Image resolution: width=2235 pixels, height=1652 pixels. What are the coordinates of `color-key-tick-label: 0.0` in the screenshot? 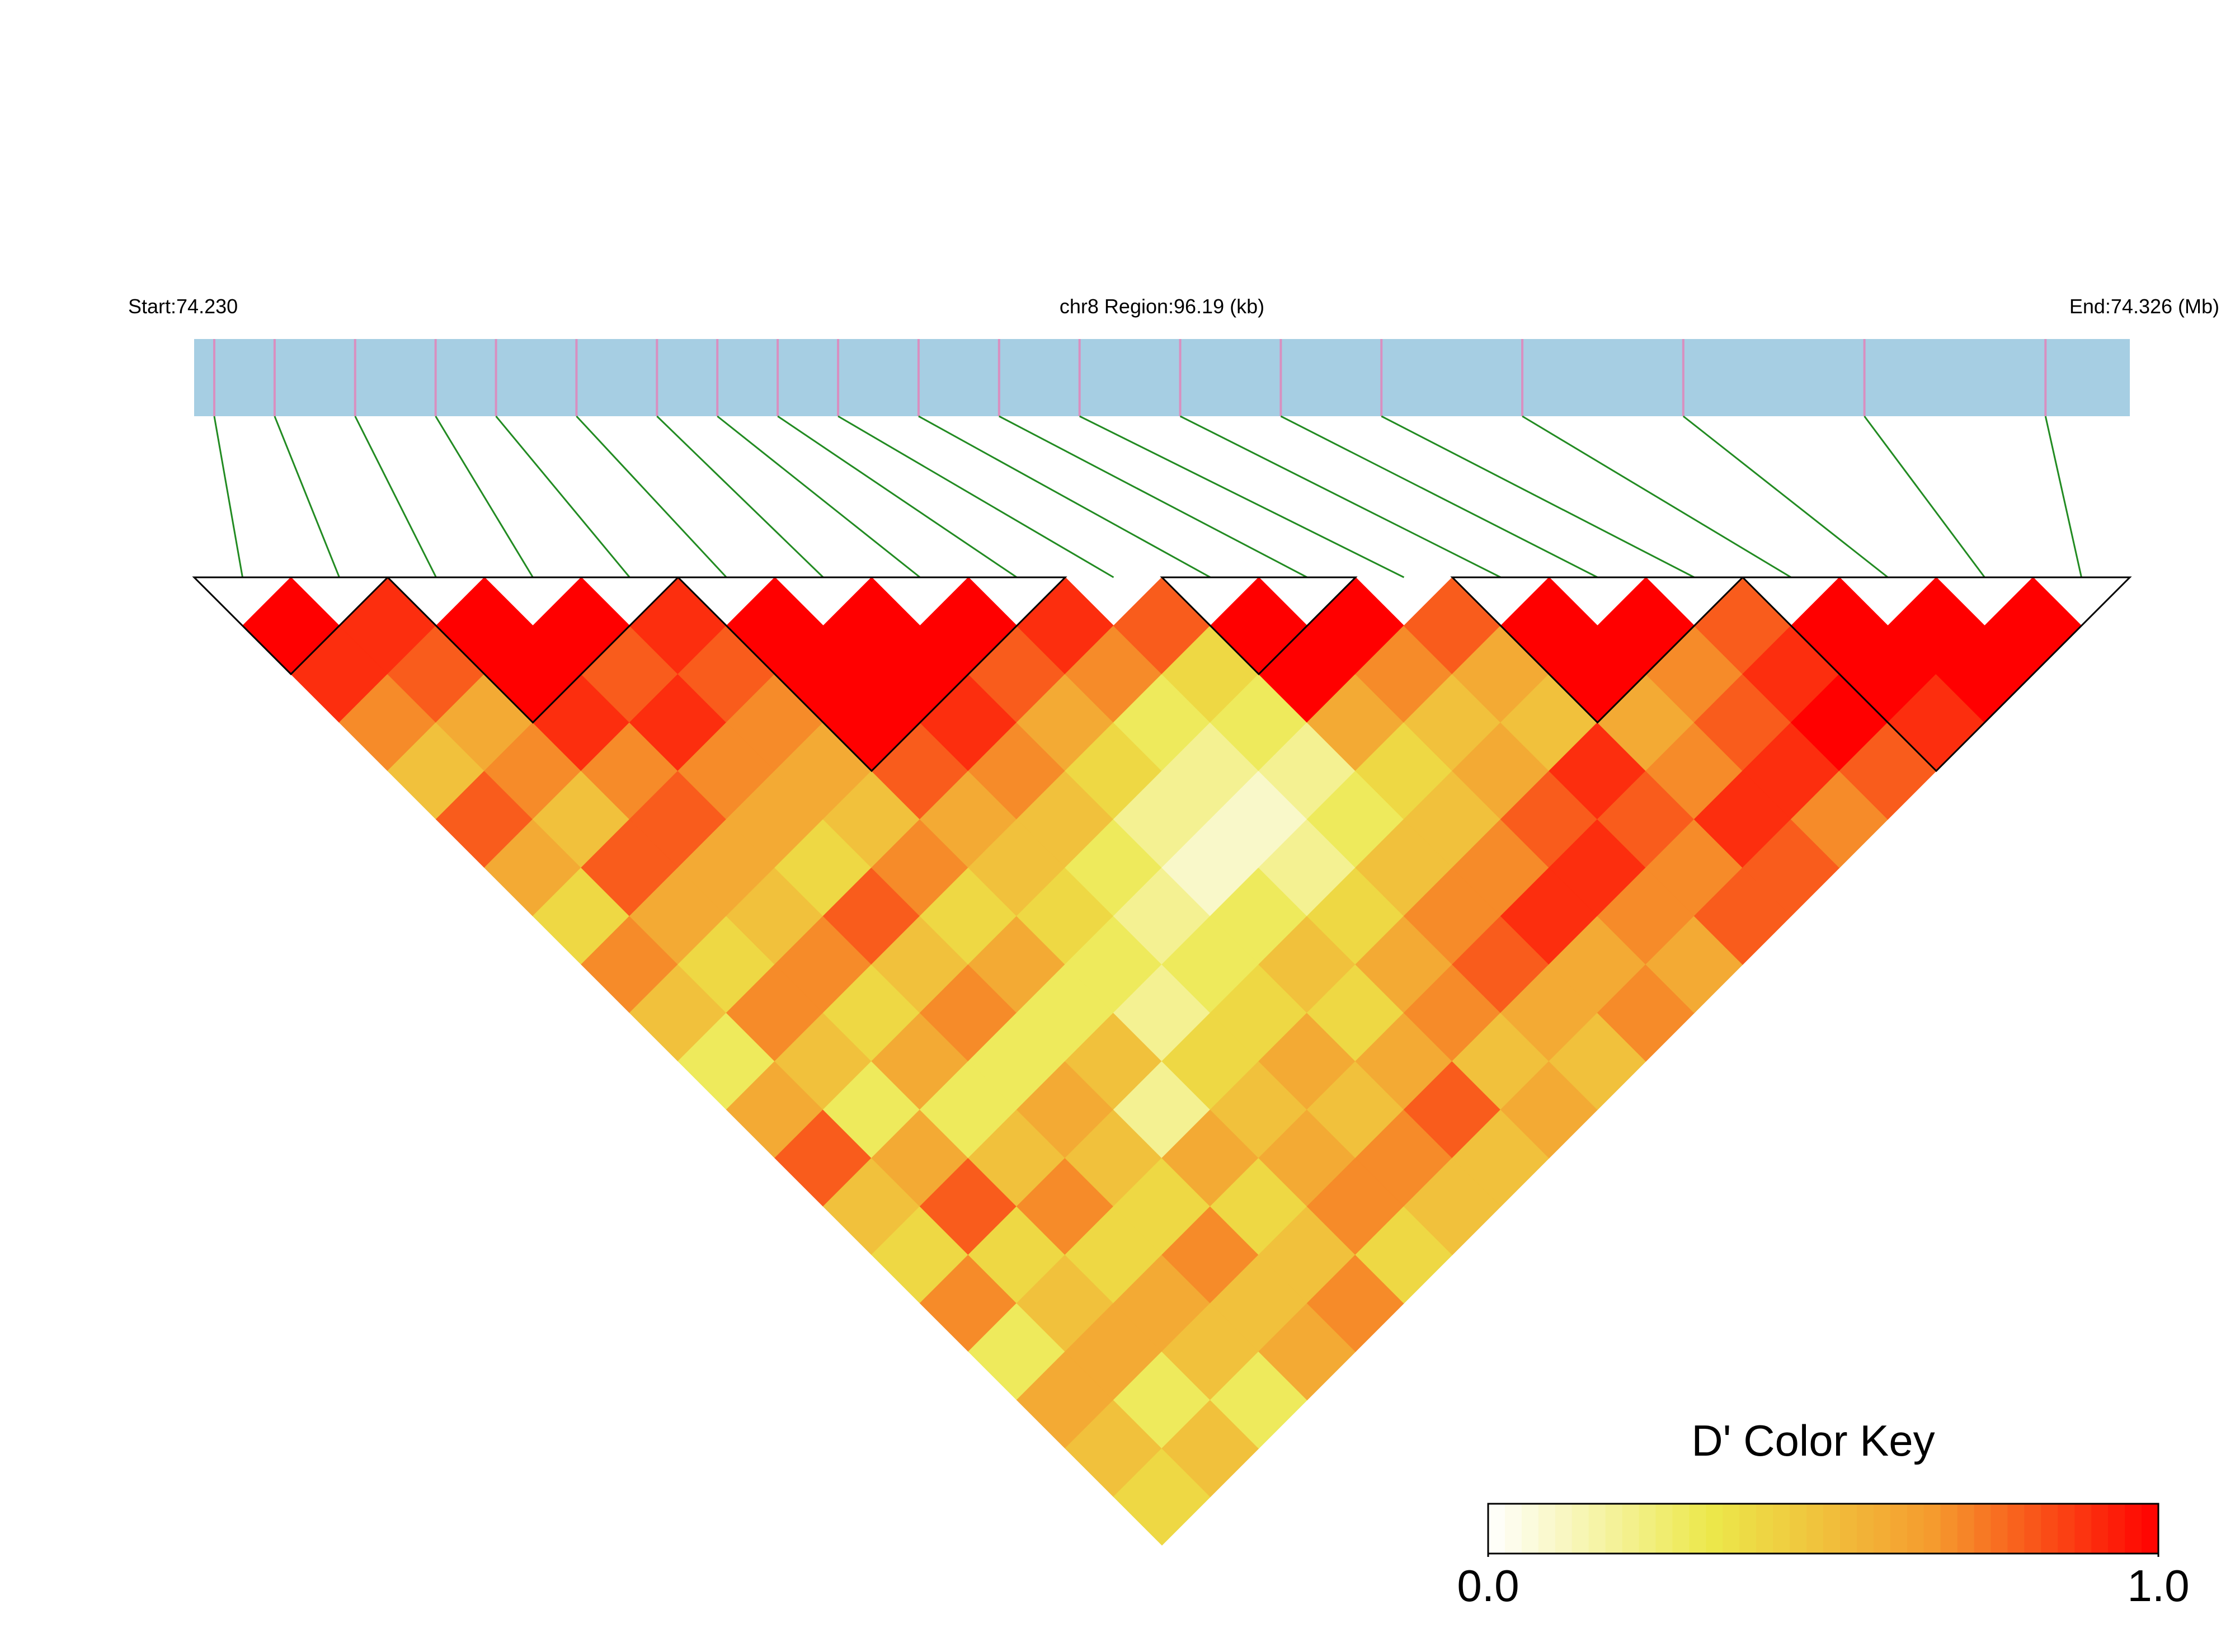 It's located at (1488, 1586).